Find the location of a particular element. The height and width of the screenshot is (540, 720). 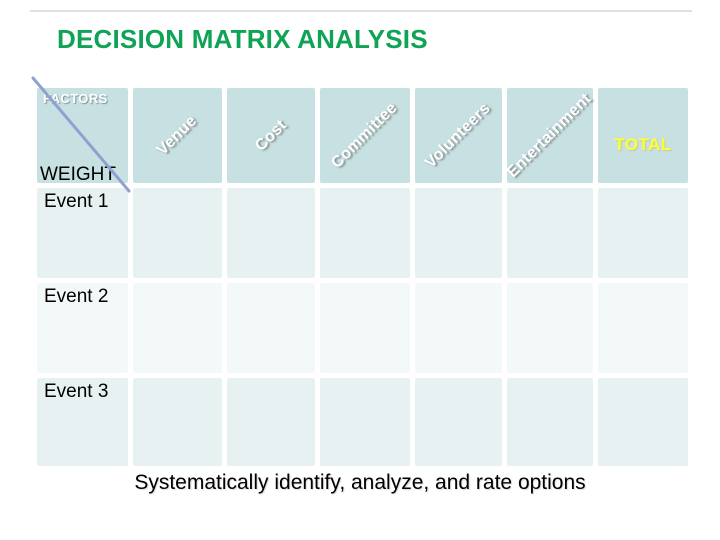

matrix-cell-event2-cost is located at coordinates (271, 328).